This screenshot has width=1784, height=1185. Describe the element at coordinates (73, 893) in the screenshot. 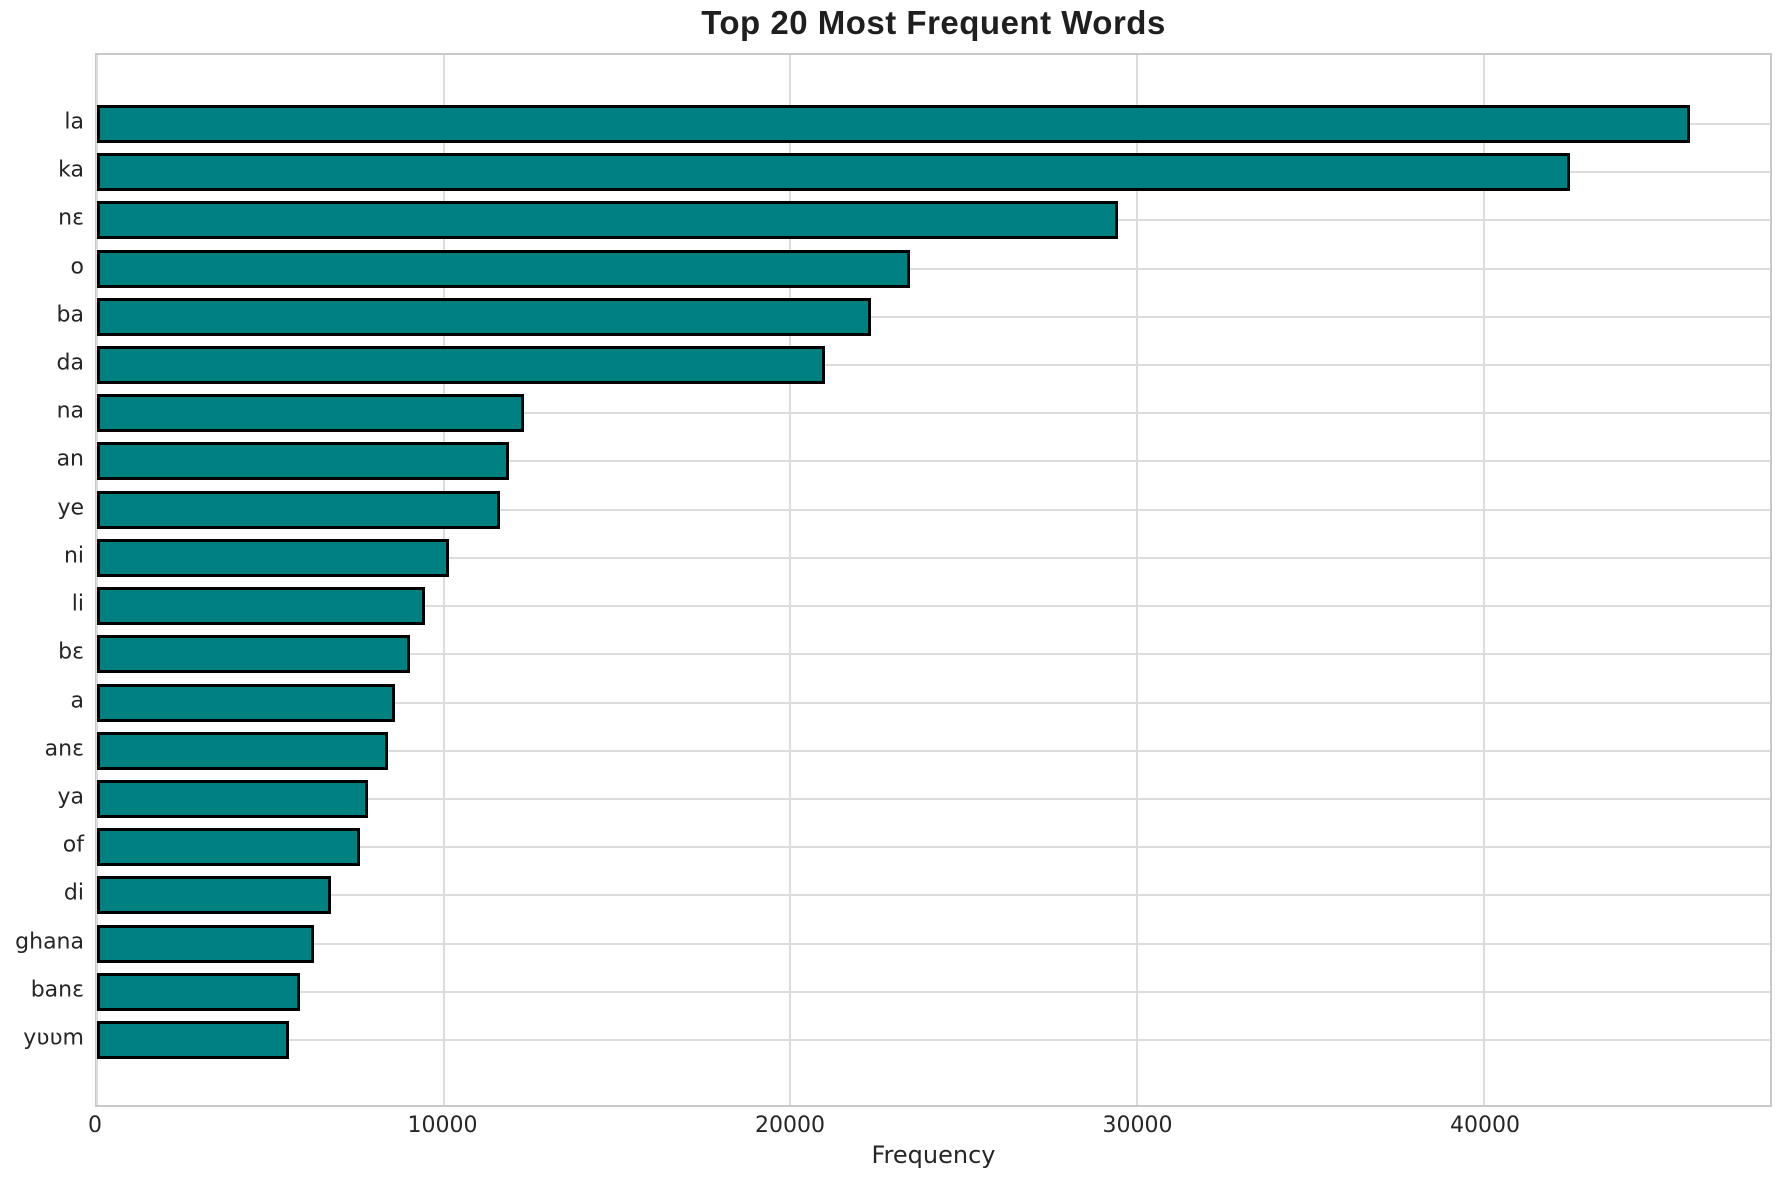

I see `y-tick-label: di` at that location.